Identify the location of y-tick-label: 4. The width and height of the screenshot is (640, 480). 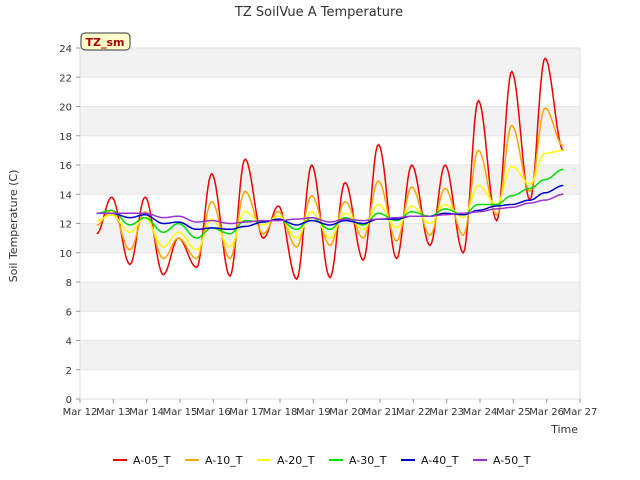
(69, 342).